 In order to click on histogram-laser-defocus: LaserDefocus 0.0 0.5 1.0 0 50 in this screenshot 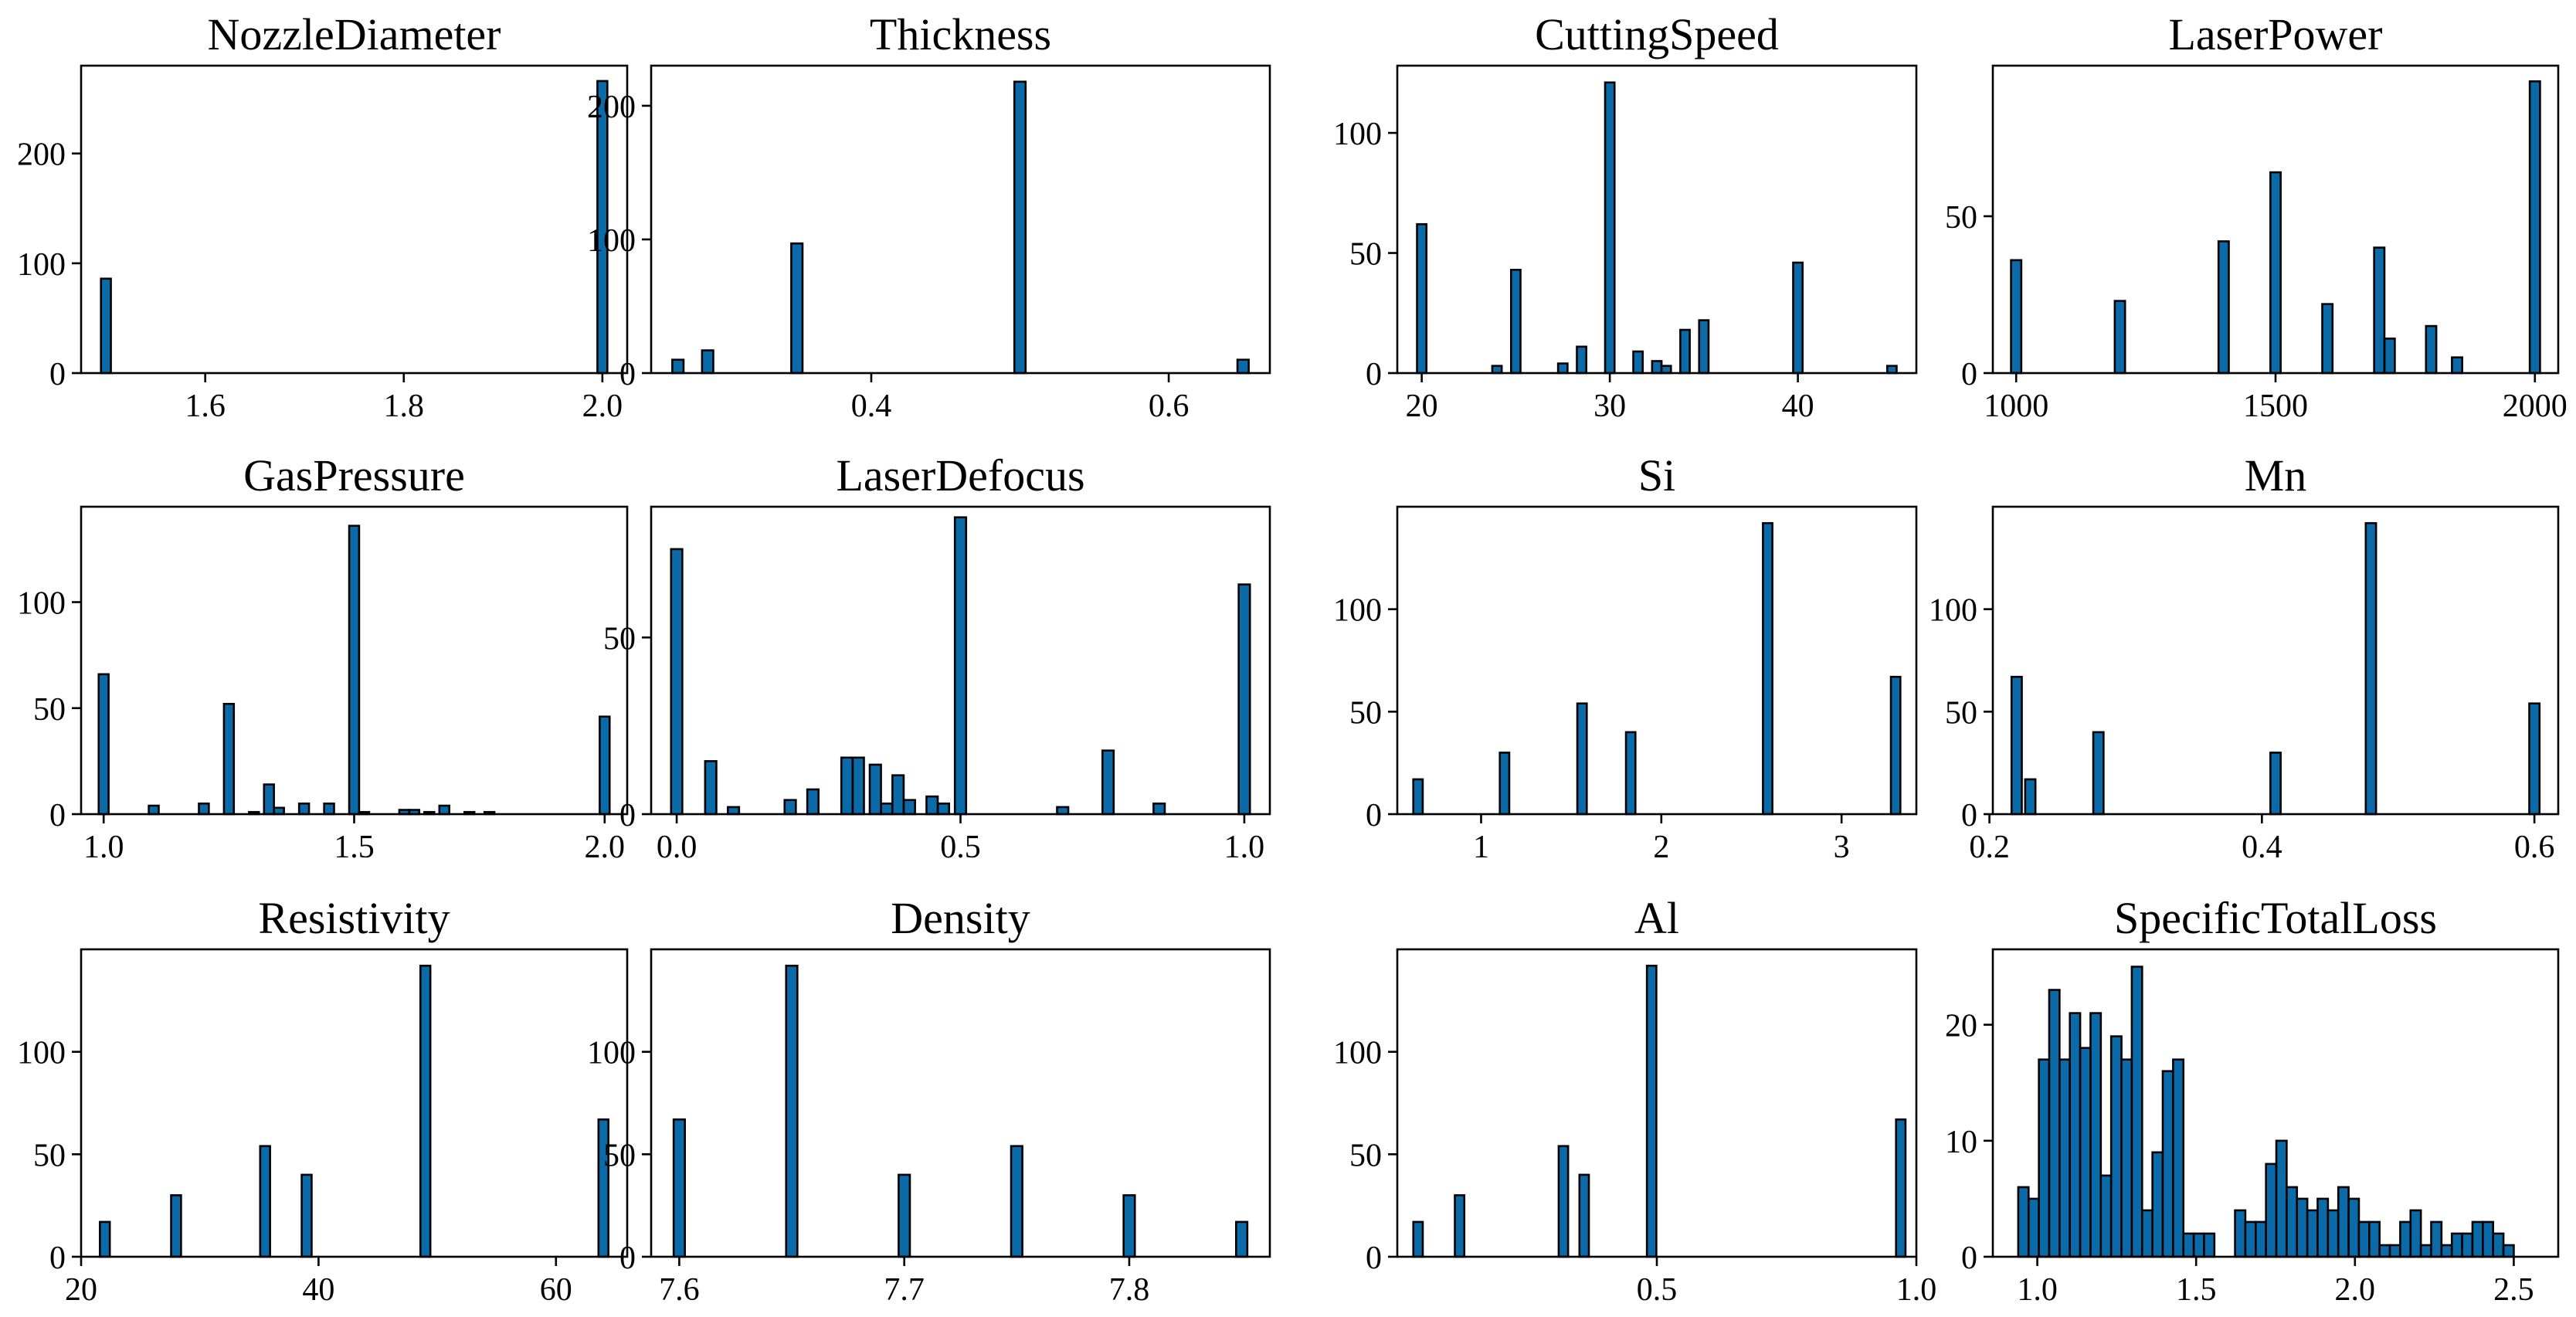, I will do `click(937, 658)`.